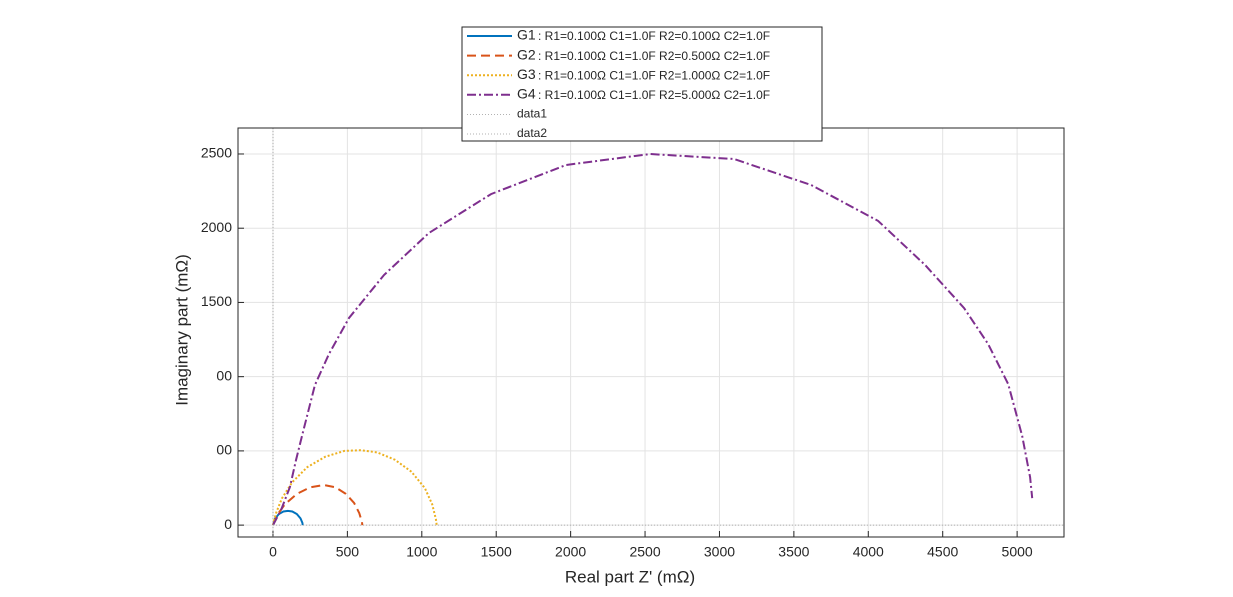  I want to click on x-axis-label: Real part Z' (mΩ), so click(630, 576).